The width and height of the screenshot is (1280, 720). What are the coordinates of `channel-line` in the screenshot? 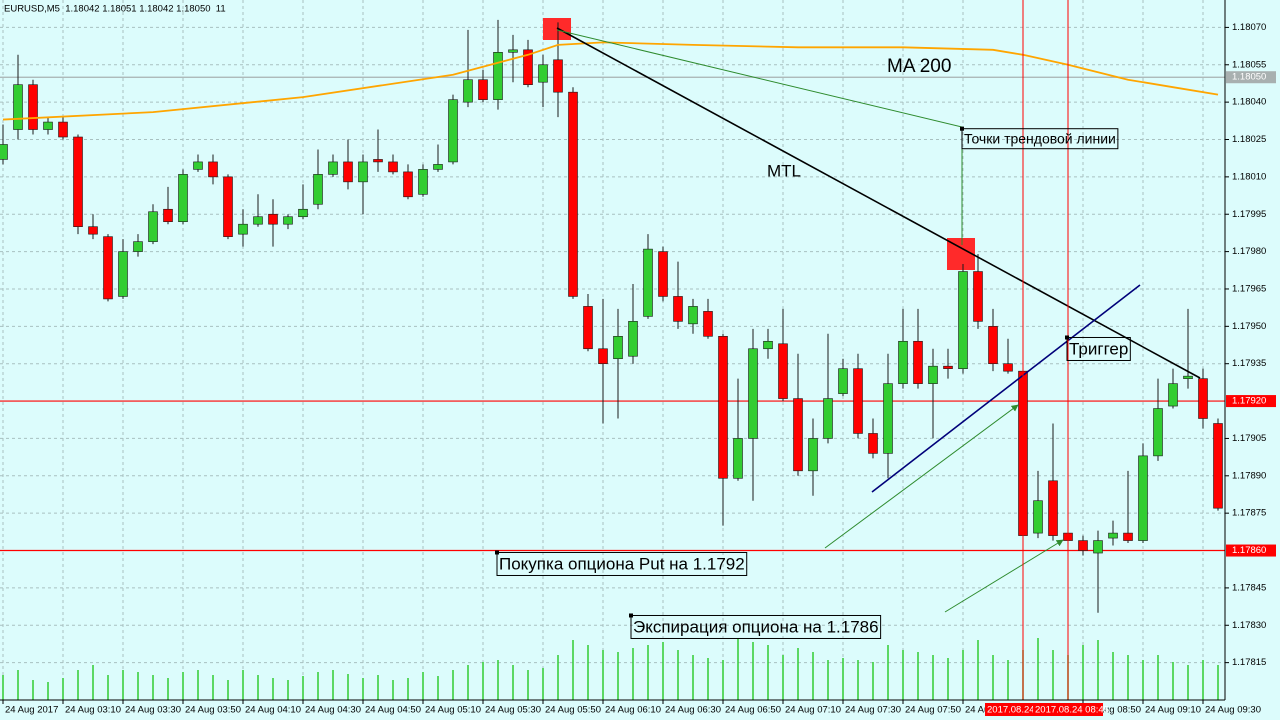 It's located at (1006, 388).